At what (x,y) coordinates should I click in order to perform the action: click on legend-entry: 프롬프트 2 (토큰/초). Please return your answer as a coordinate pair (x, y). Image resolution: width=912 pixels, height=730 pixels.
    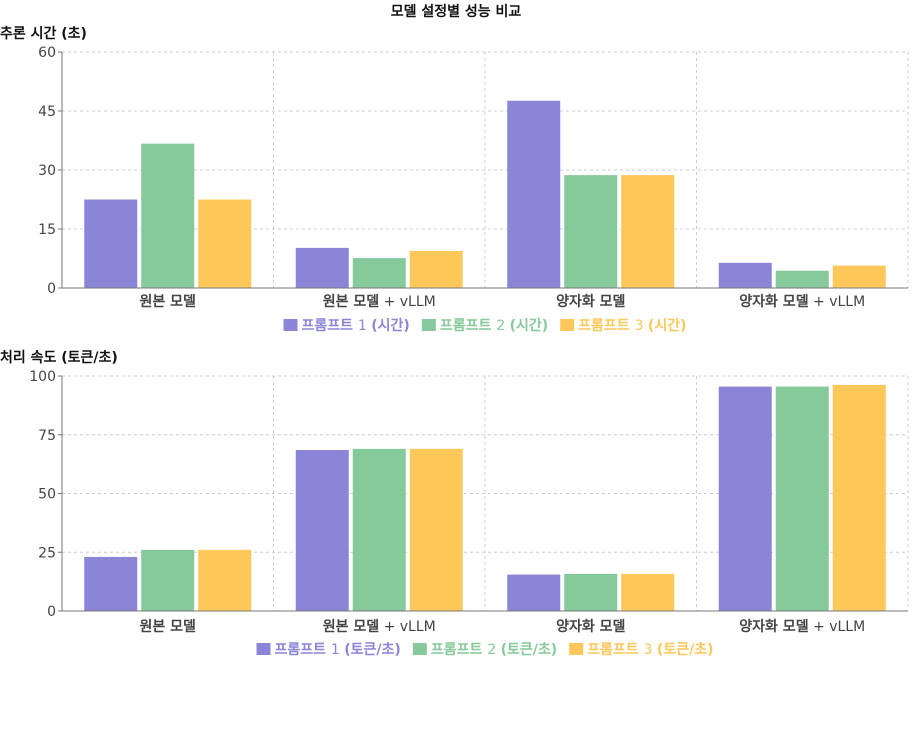
    Looking at the image, I should click on (494, 650).